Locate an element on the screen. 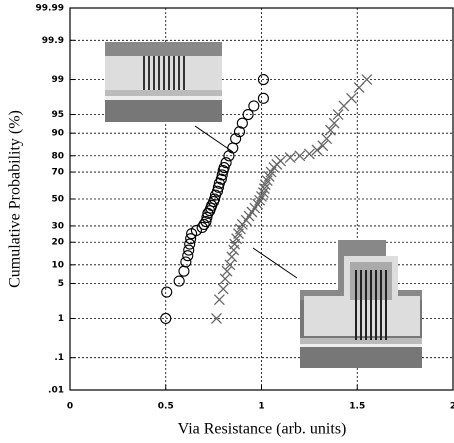 The width and height of the screenshot is (454, 443). x-tick-label: 1.5 is located at coordinates (357, 407).